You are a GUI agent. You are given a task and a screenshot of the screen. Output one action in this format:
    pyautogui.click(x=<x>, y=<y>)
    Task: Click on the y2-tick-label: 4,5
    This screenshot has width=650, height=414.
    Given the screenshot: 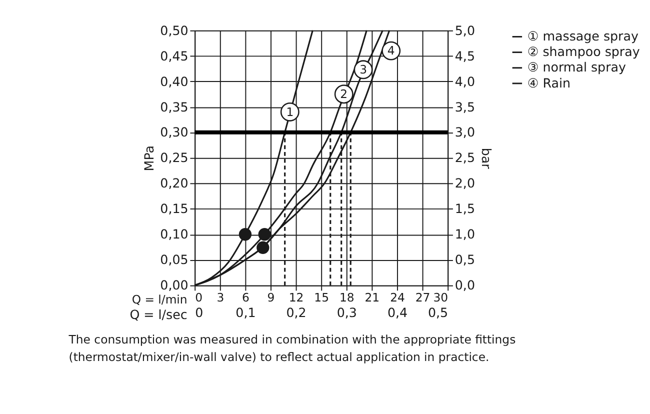 What is the action you would take?
    pyautogui.click(x=464, y=56)
    